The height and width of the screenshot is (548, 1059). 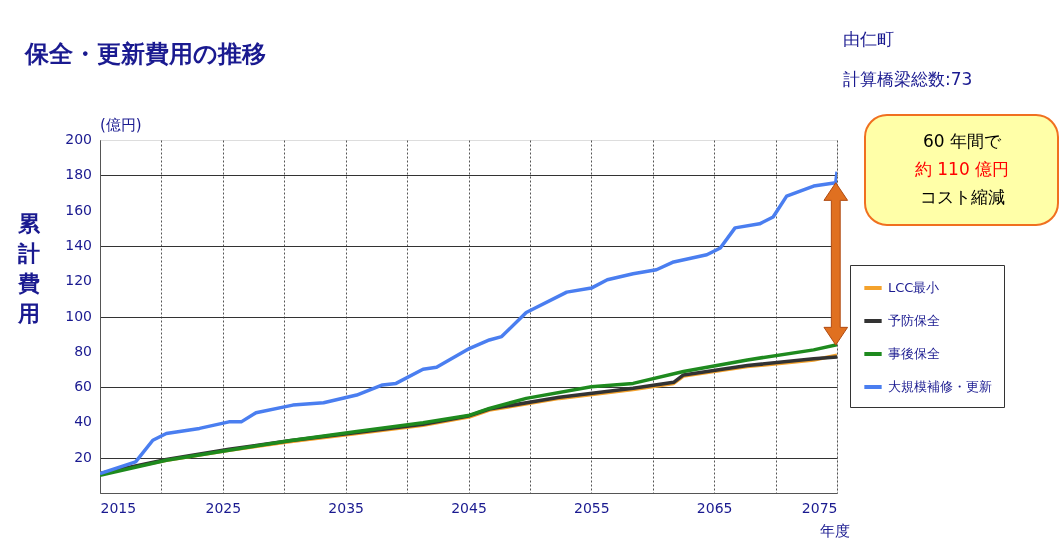 I want to click on y-tick-label: 60, so click(x=83, y=386).